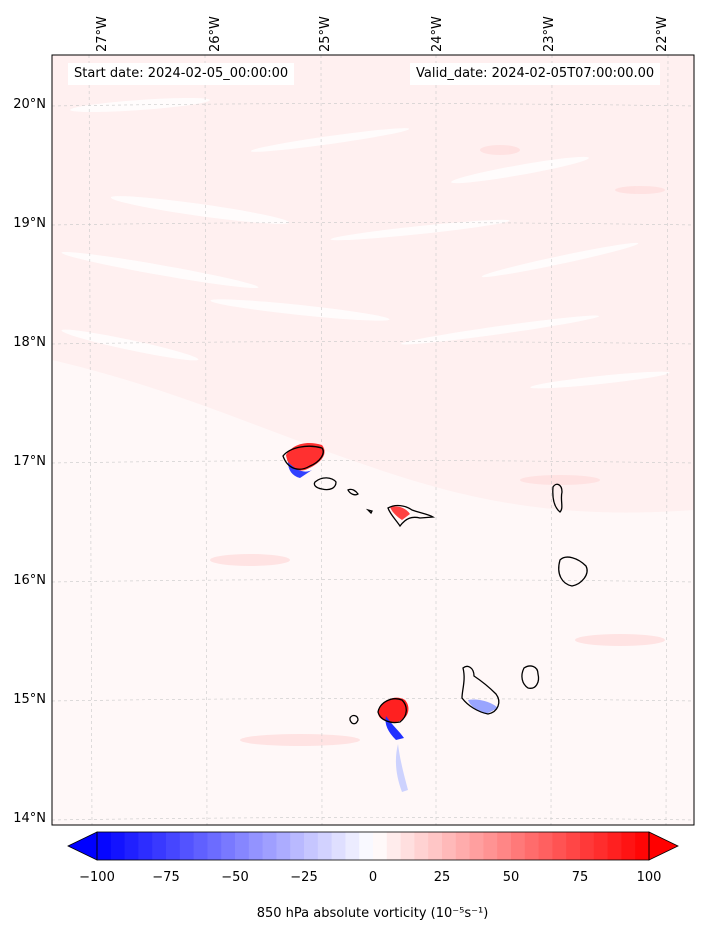 The image size is (703, 936). Describe the element at coordinates (97, 877) in the screenshot. I see `colorbar-tick-label: −100` at that location.